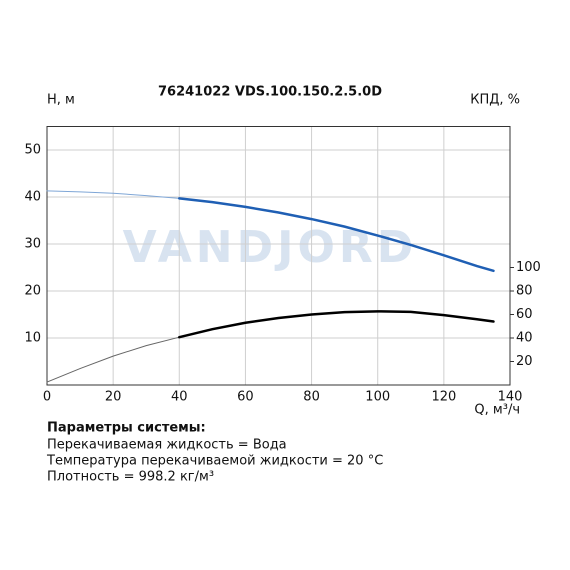 The width and height of the screenshot is (570, 570). Describe the element at coordinates (443, 397) in the screenshot. I see `x-tick-label: 120` at that location.